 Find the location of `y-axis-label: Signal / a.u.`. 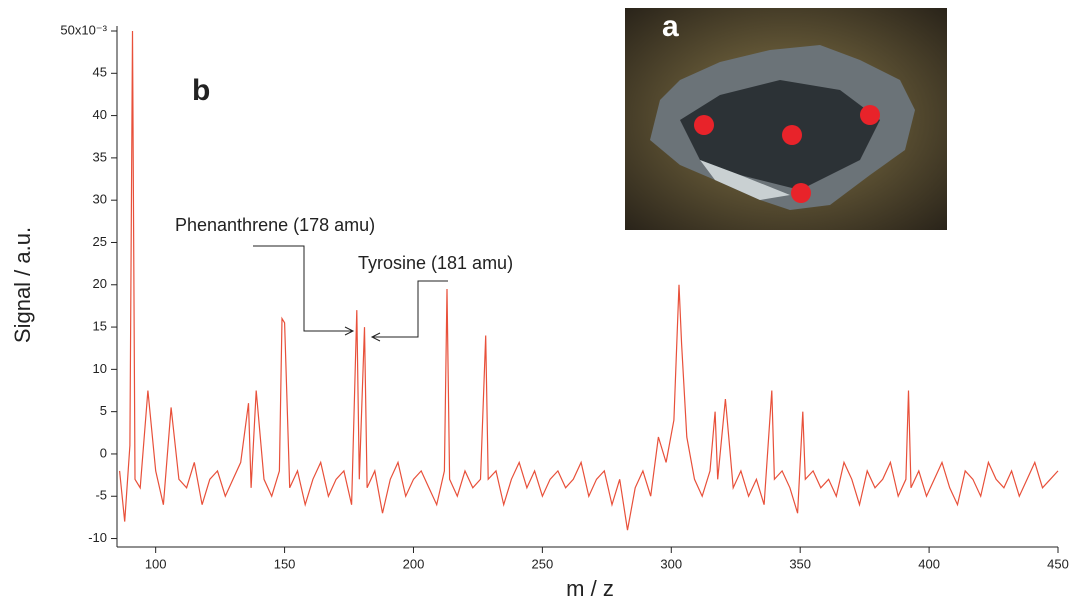

y-axis-label: Signal / a.u. is located at coordinates (22, 285).